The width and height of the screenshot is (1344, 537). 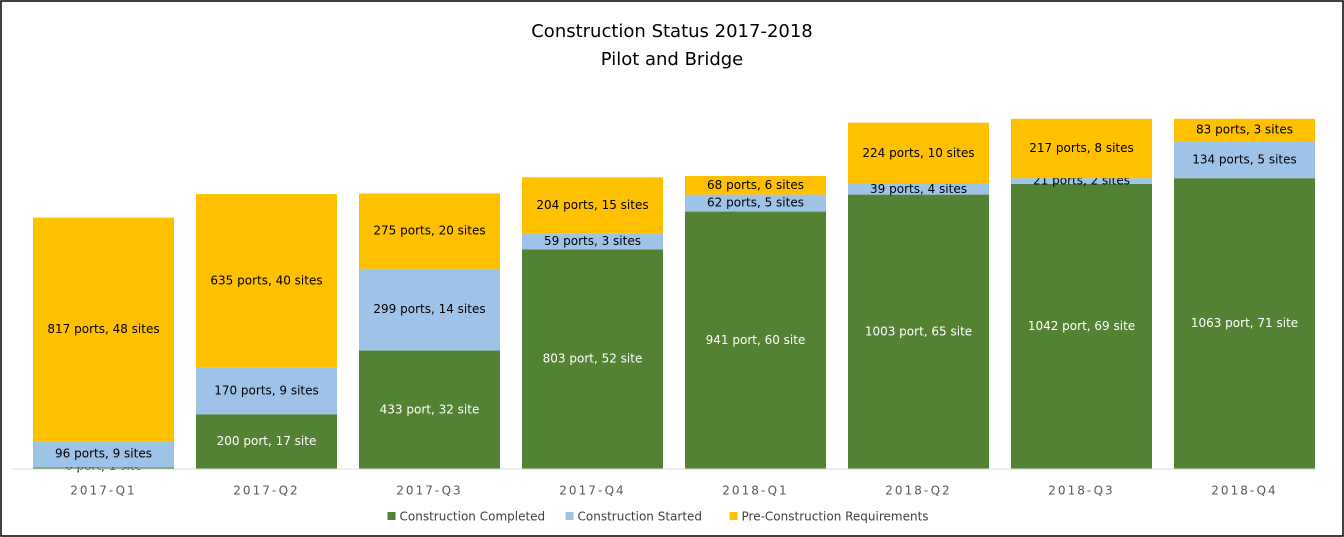 I want to click on data-label: 62 ports, 5 sites, so click(x=755, y=203).